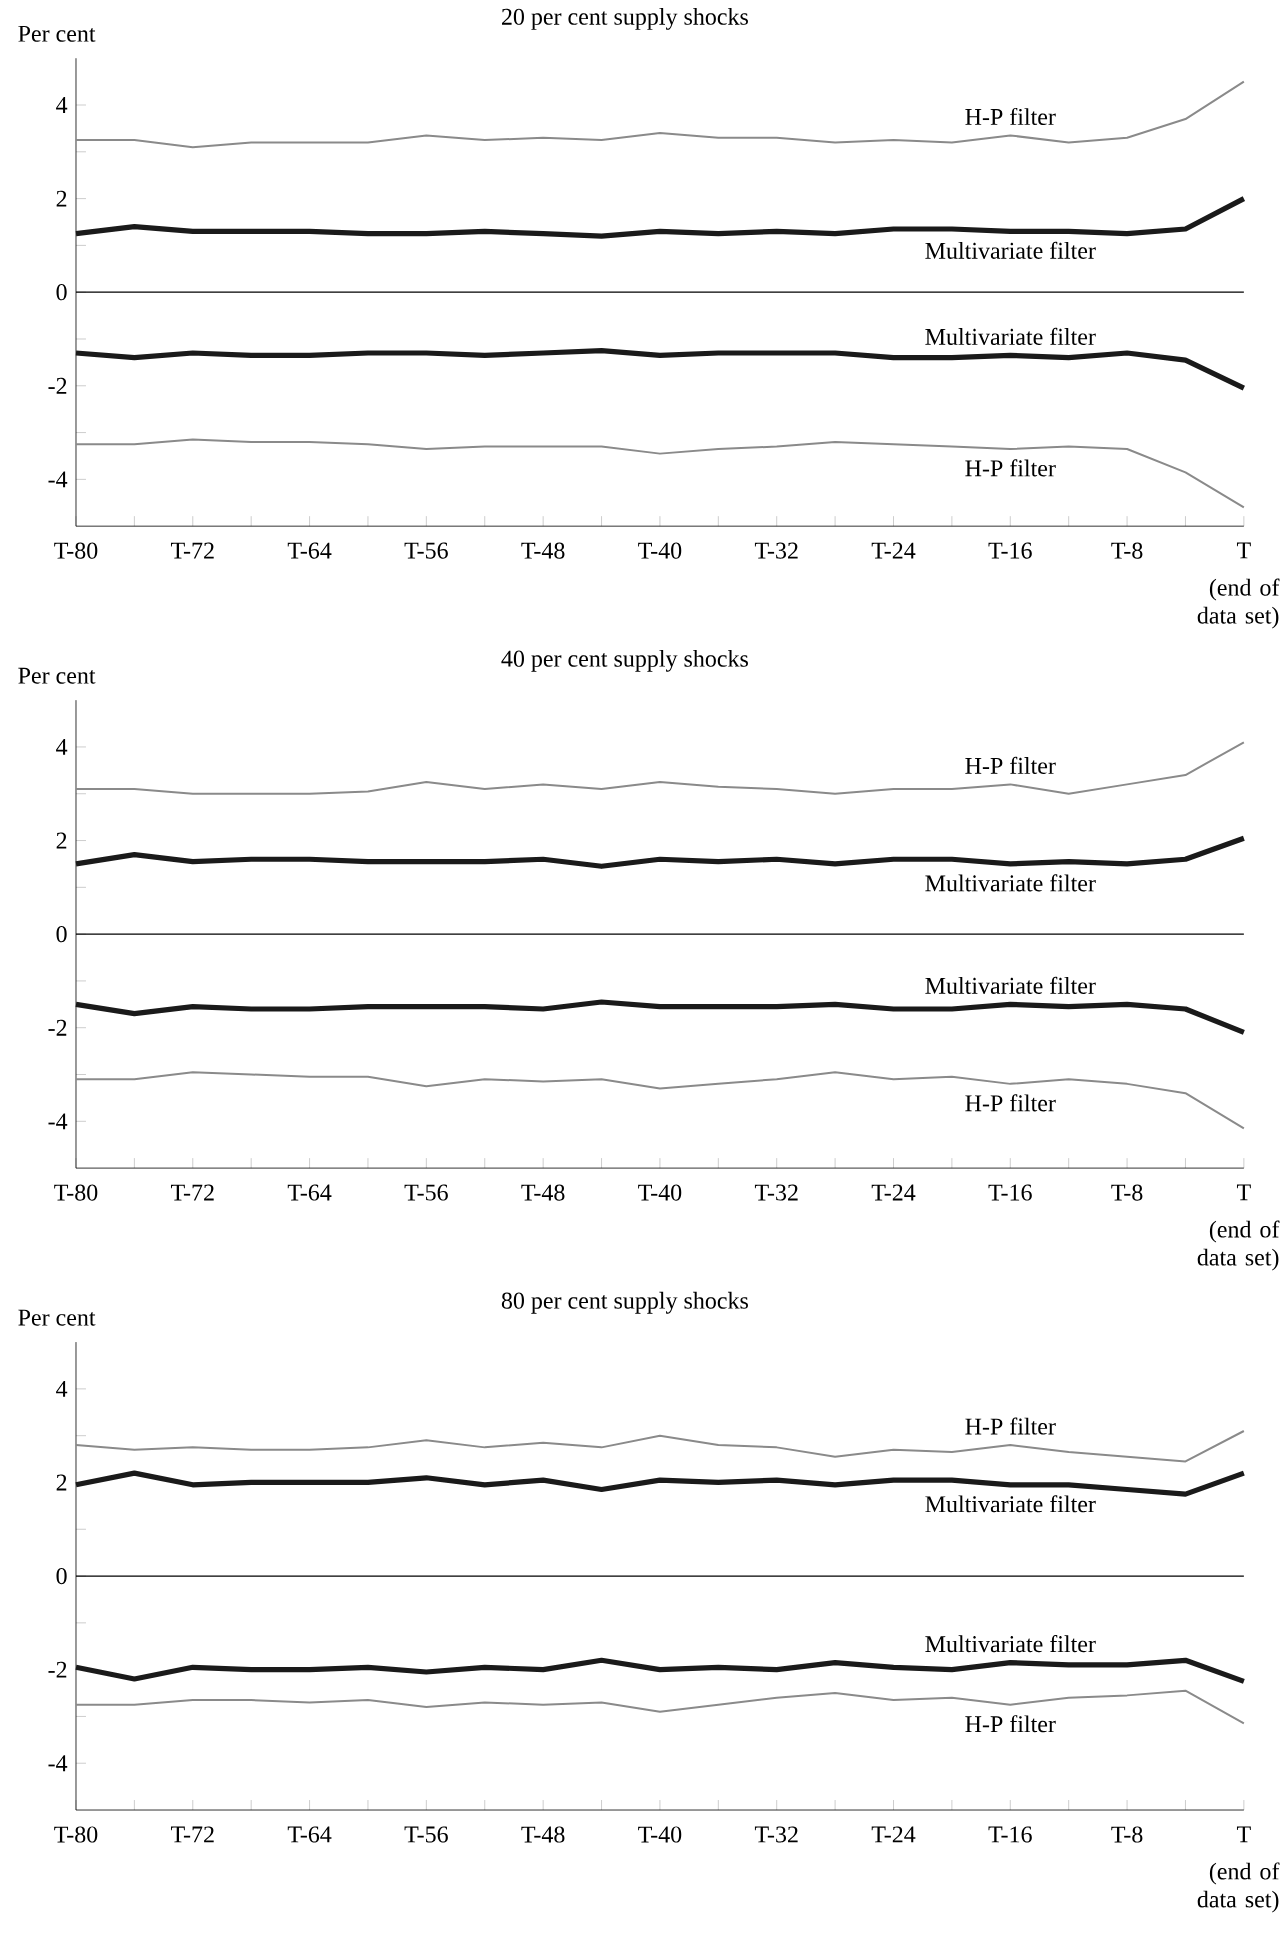 Image resolution: width=1287 pixels, height=1934 pixels. Describe the element at coordinates (624, 18) in the screenshot. I see `chart-title: 20 per cent supply shocks` at that location.